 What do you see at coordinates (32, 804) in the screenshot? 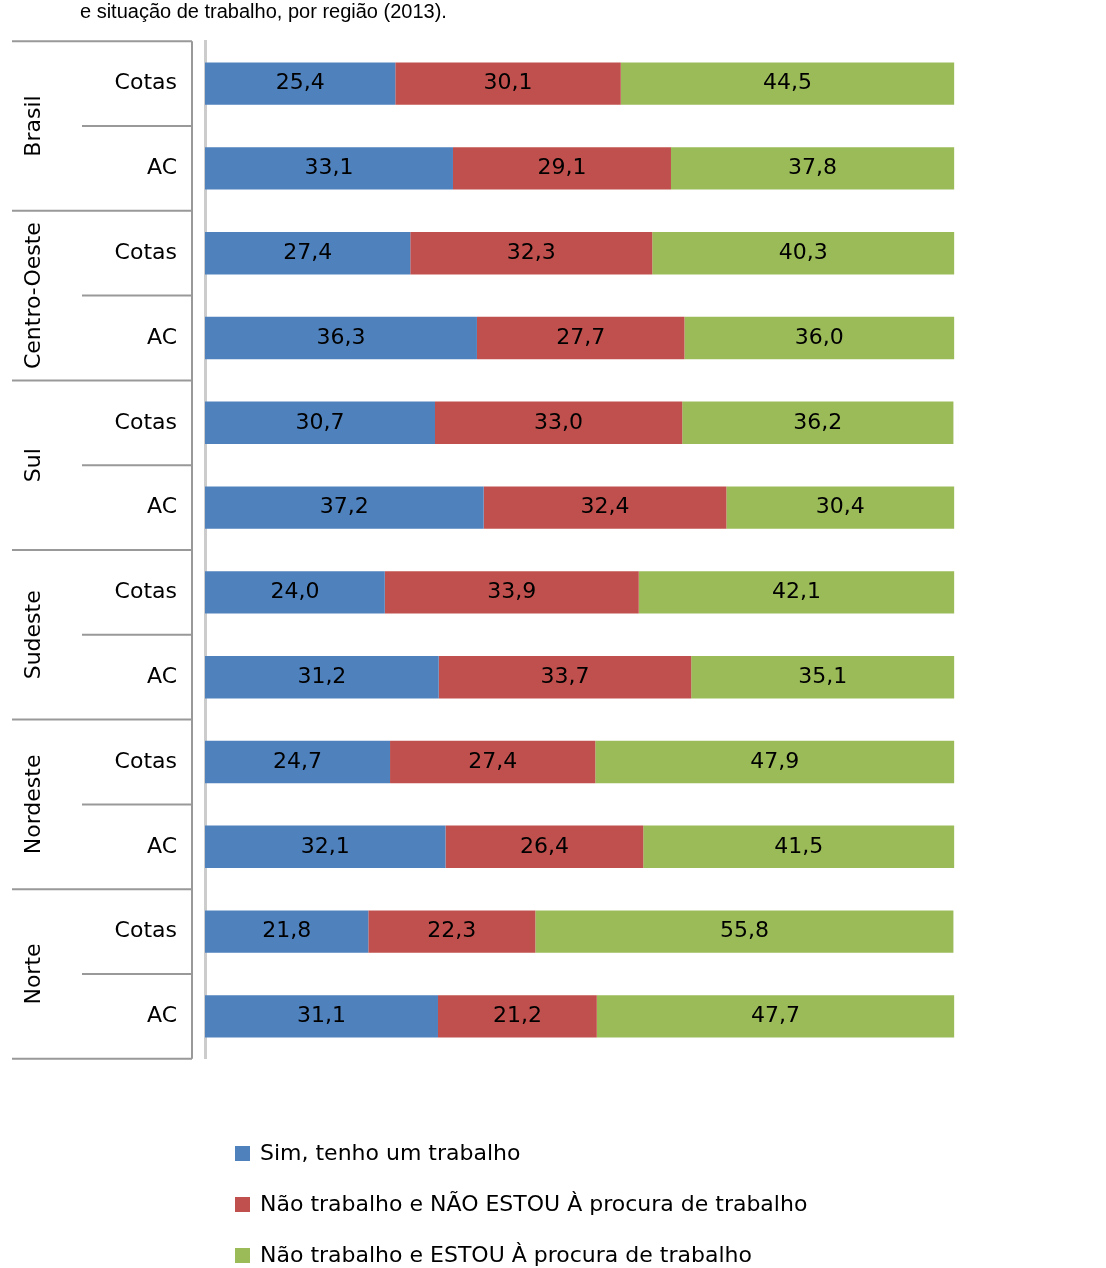
I see `text: Nordeste` at bounding box center [32, 804].